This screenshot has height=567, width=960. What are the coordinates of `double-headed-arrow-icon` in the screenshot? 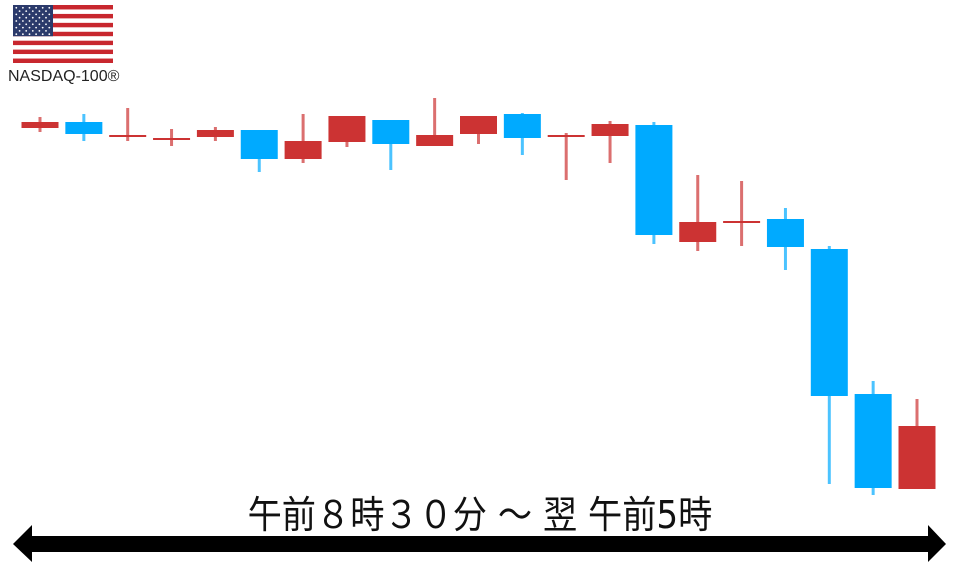 It's located at (479, 543).